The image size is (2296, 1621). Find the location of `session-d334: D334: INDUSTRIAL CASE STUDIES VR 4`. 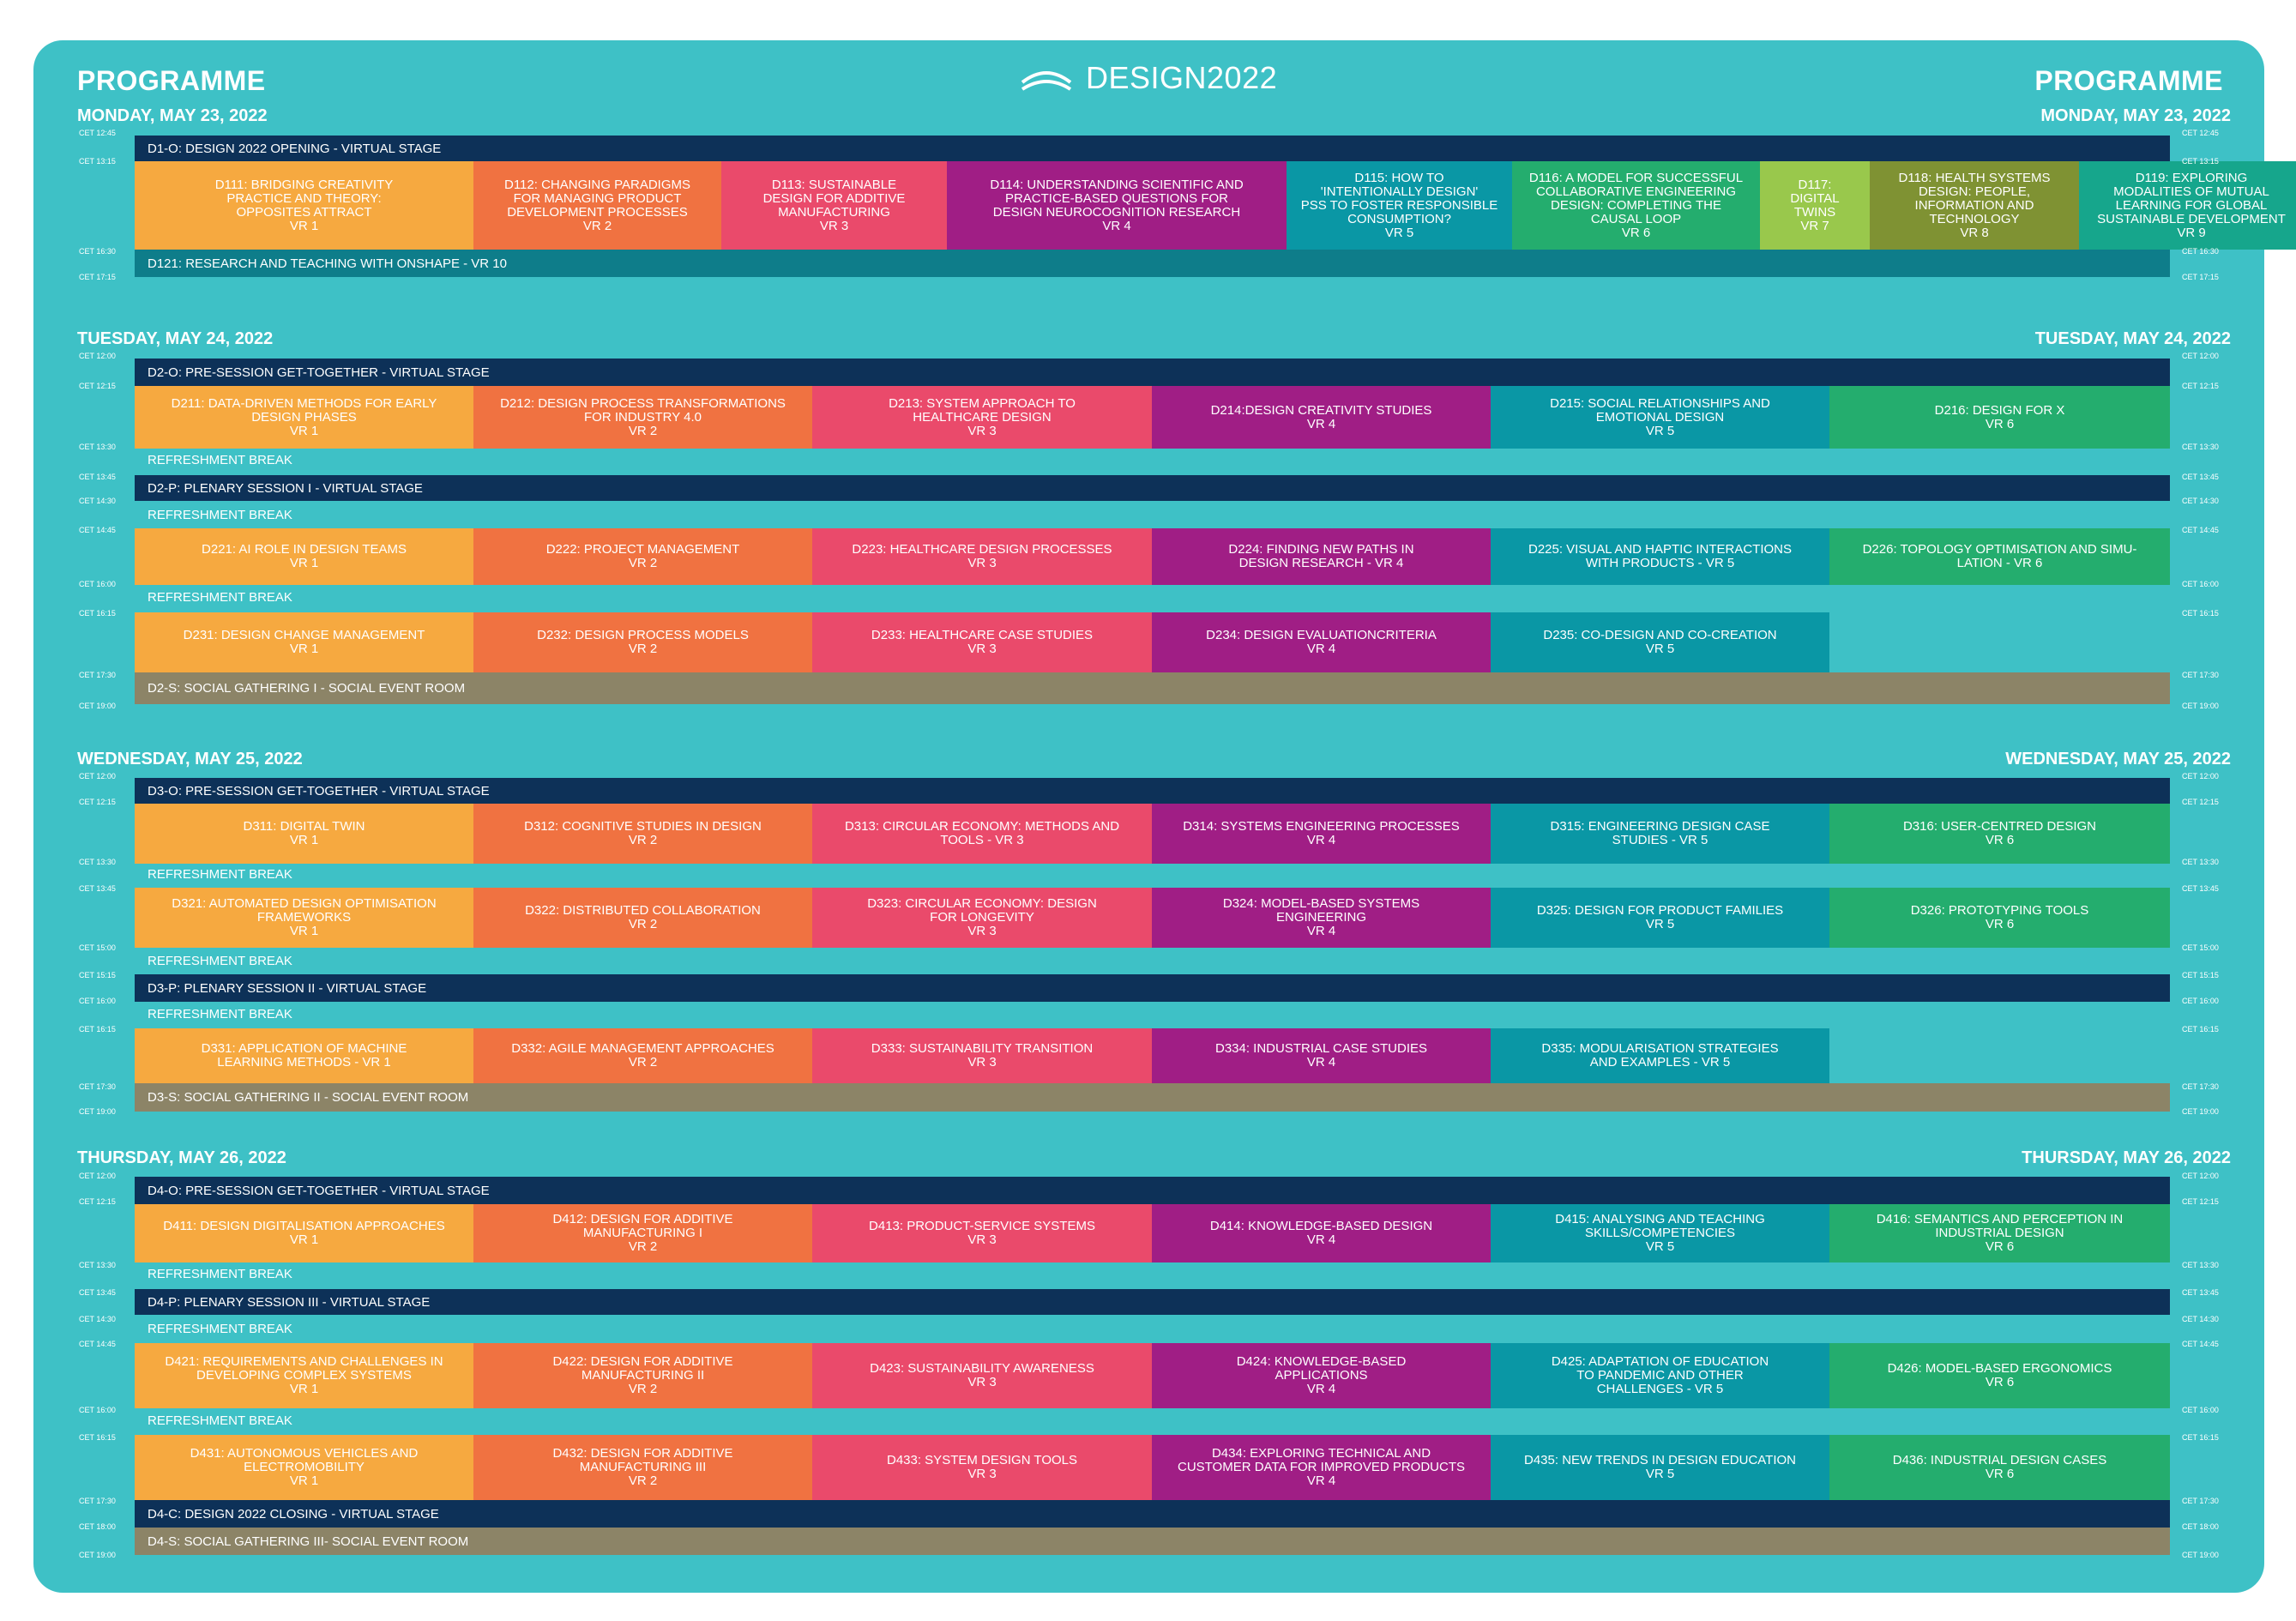

session-d334: D334: INDUSTRIAL CASE STUDIES VR 4 is located at coordinates (1321, 1056).